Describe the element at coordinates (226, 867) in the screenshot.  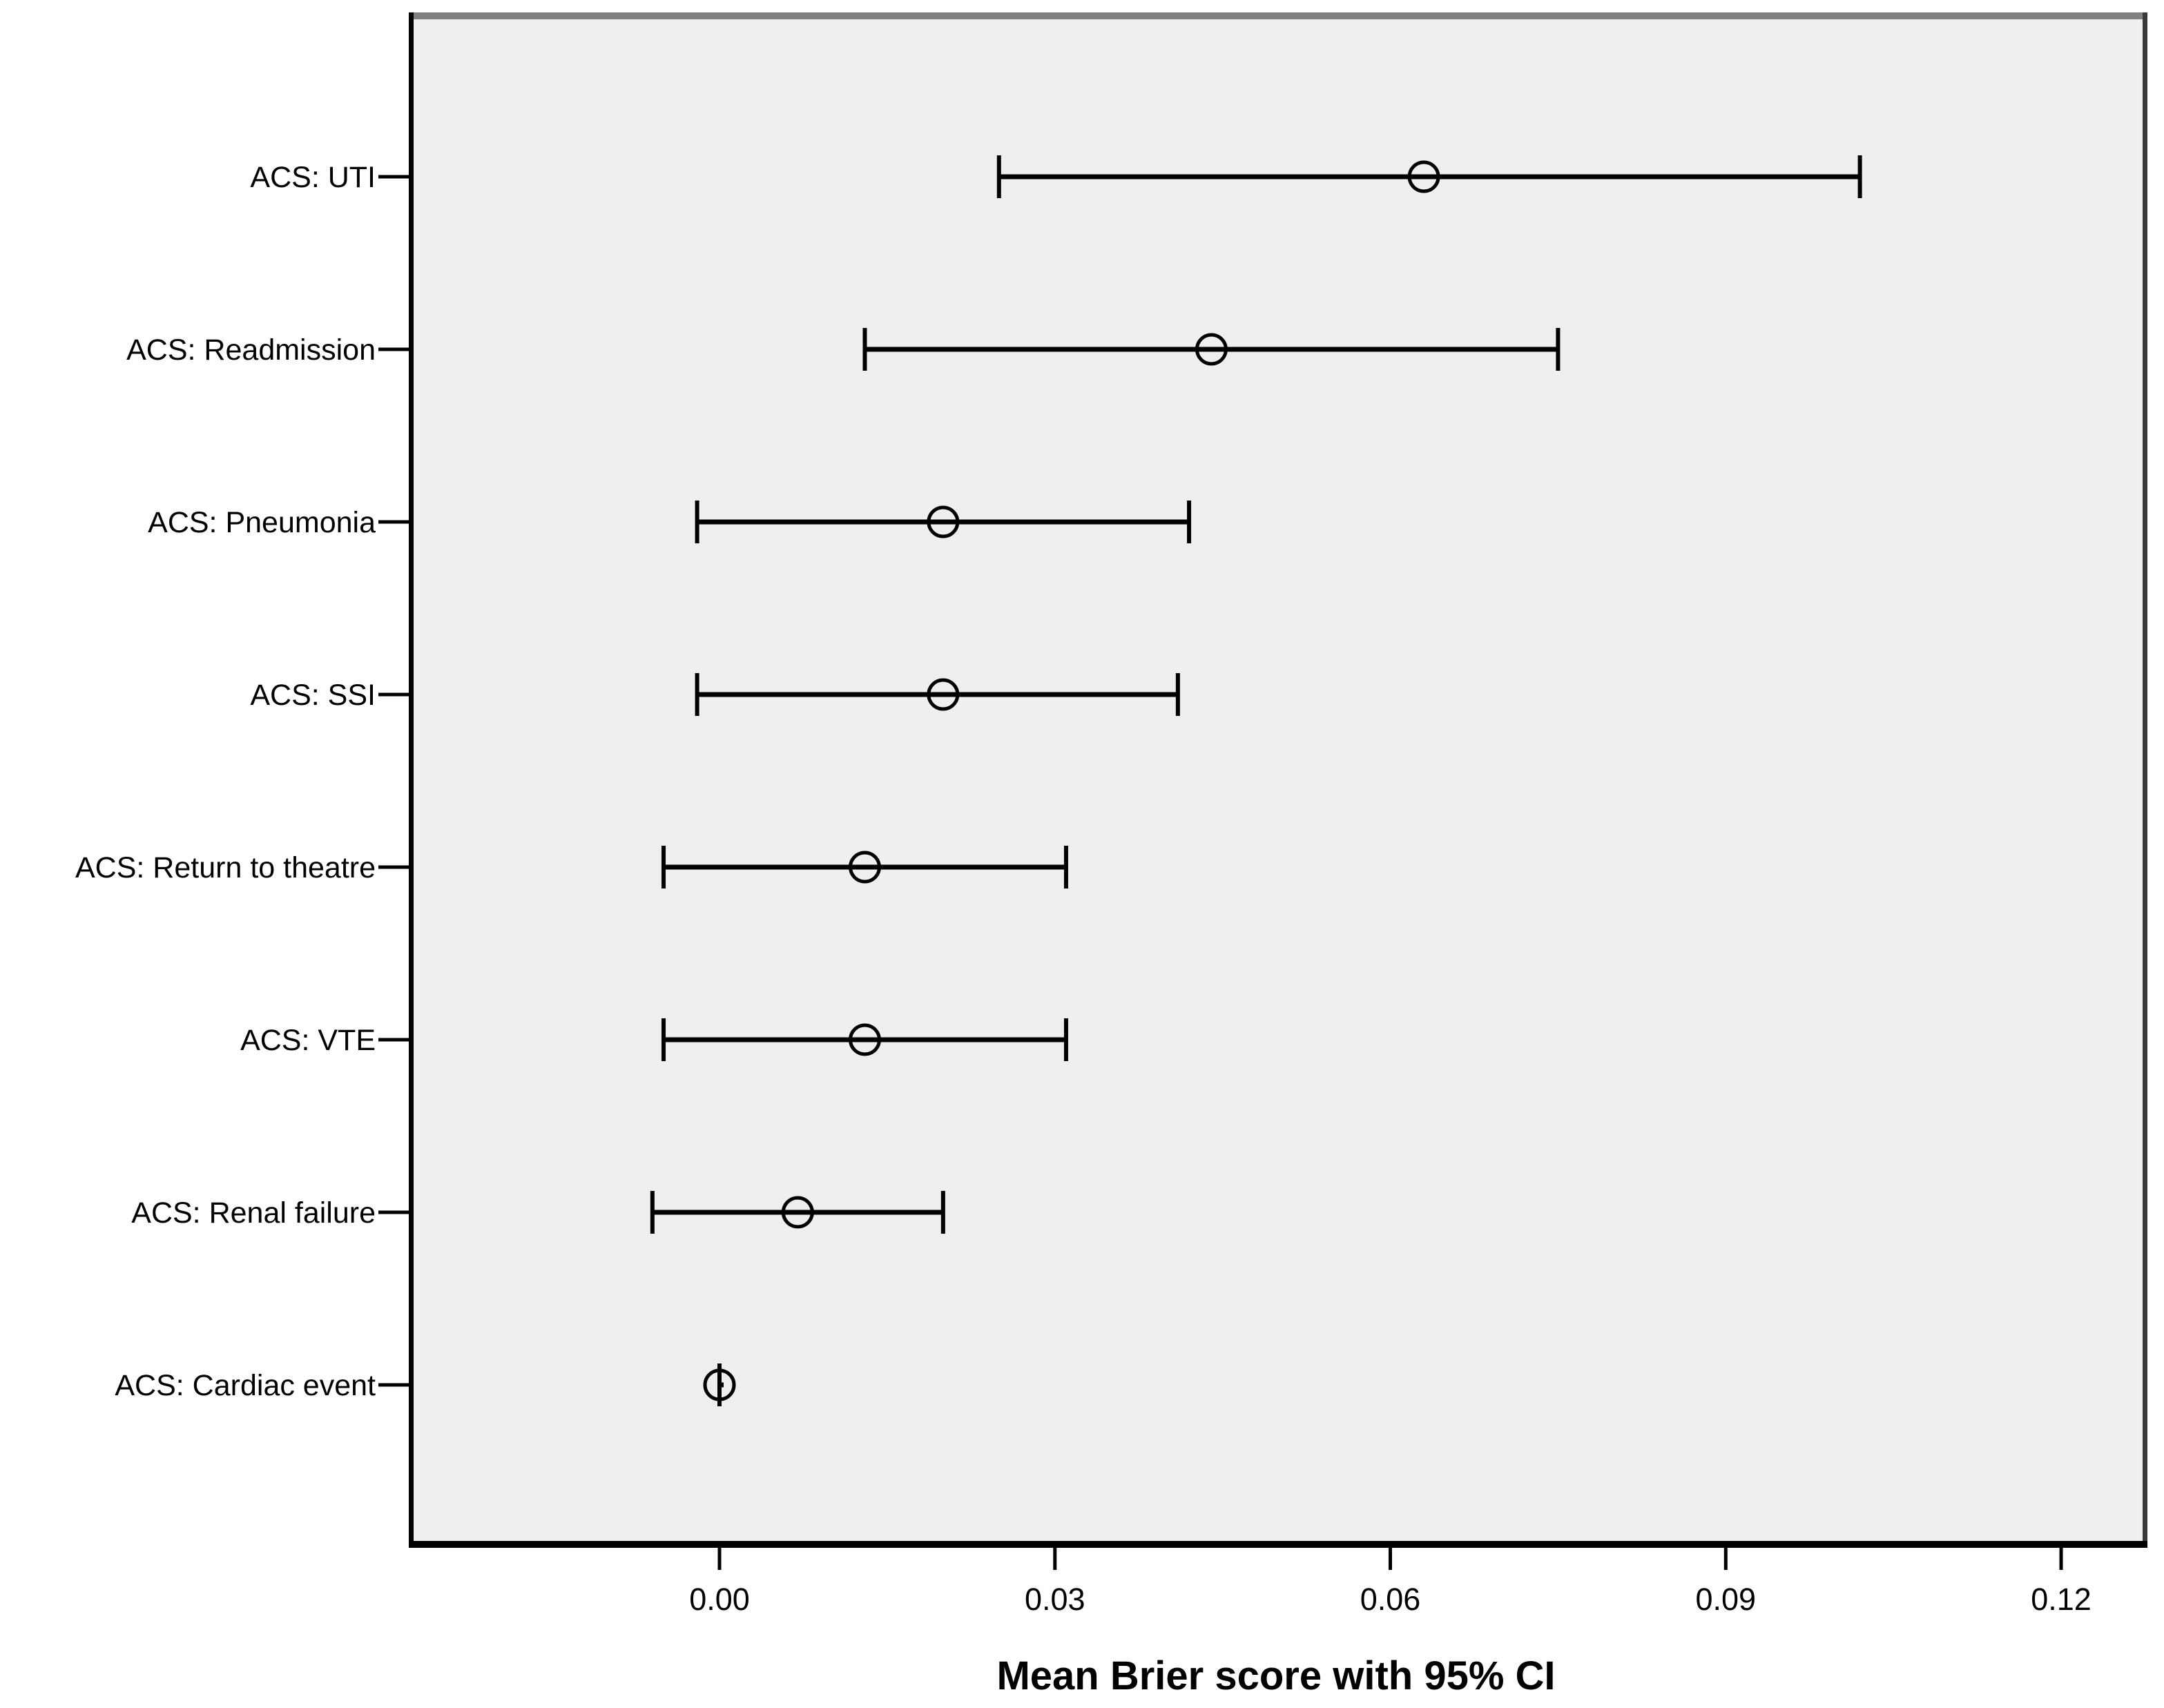
I see `category-label: ACS: Return to theatre` at that location.